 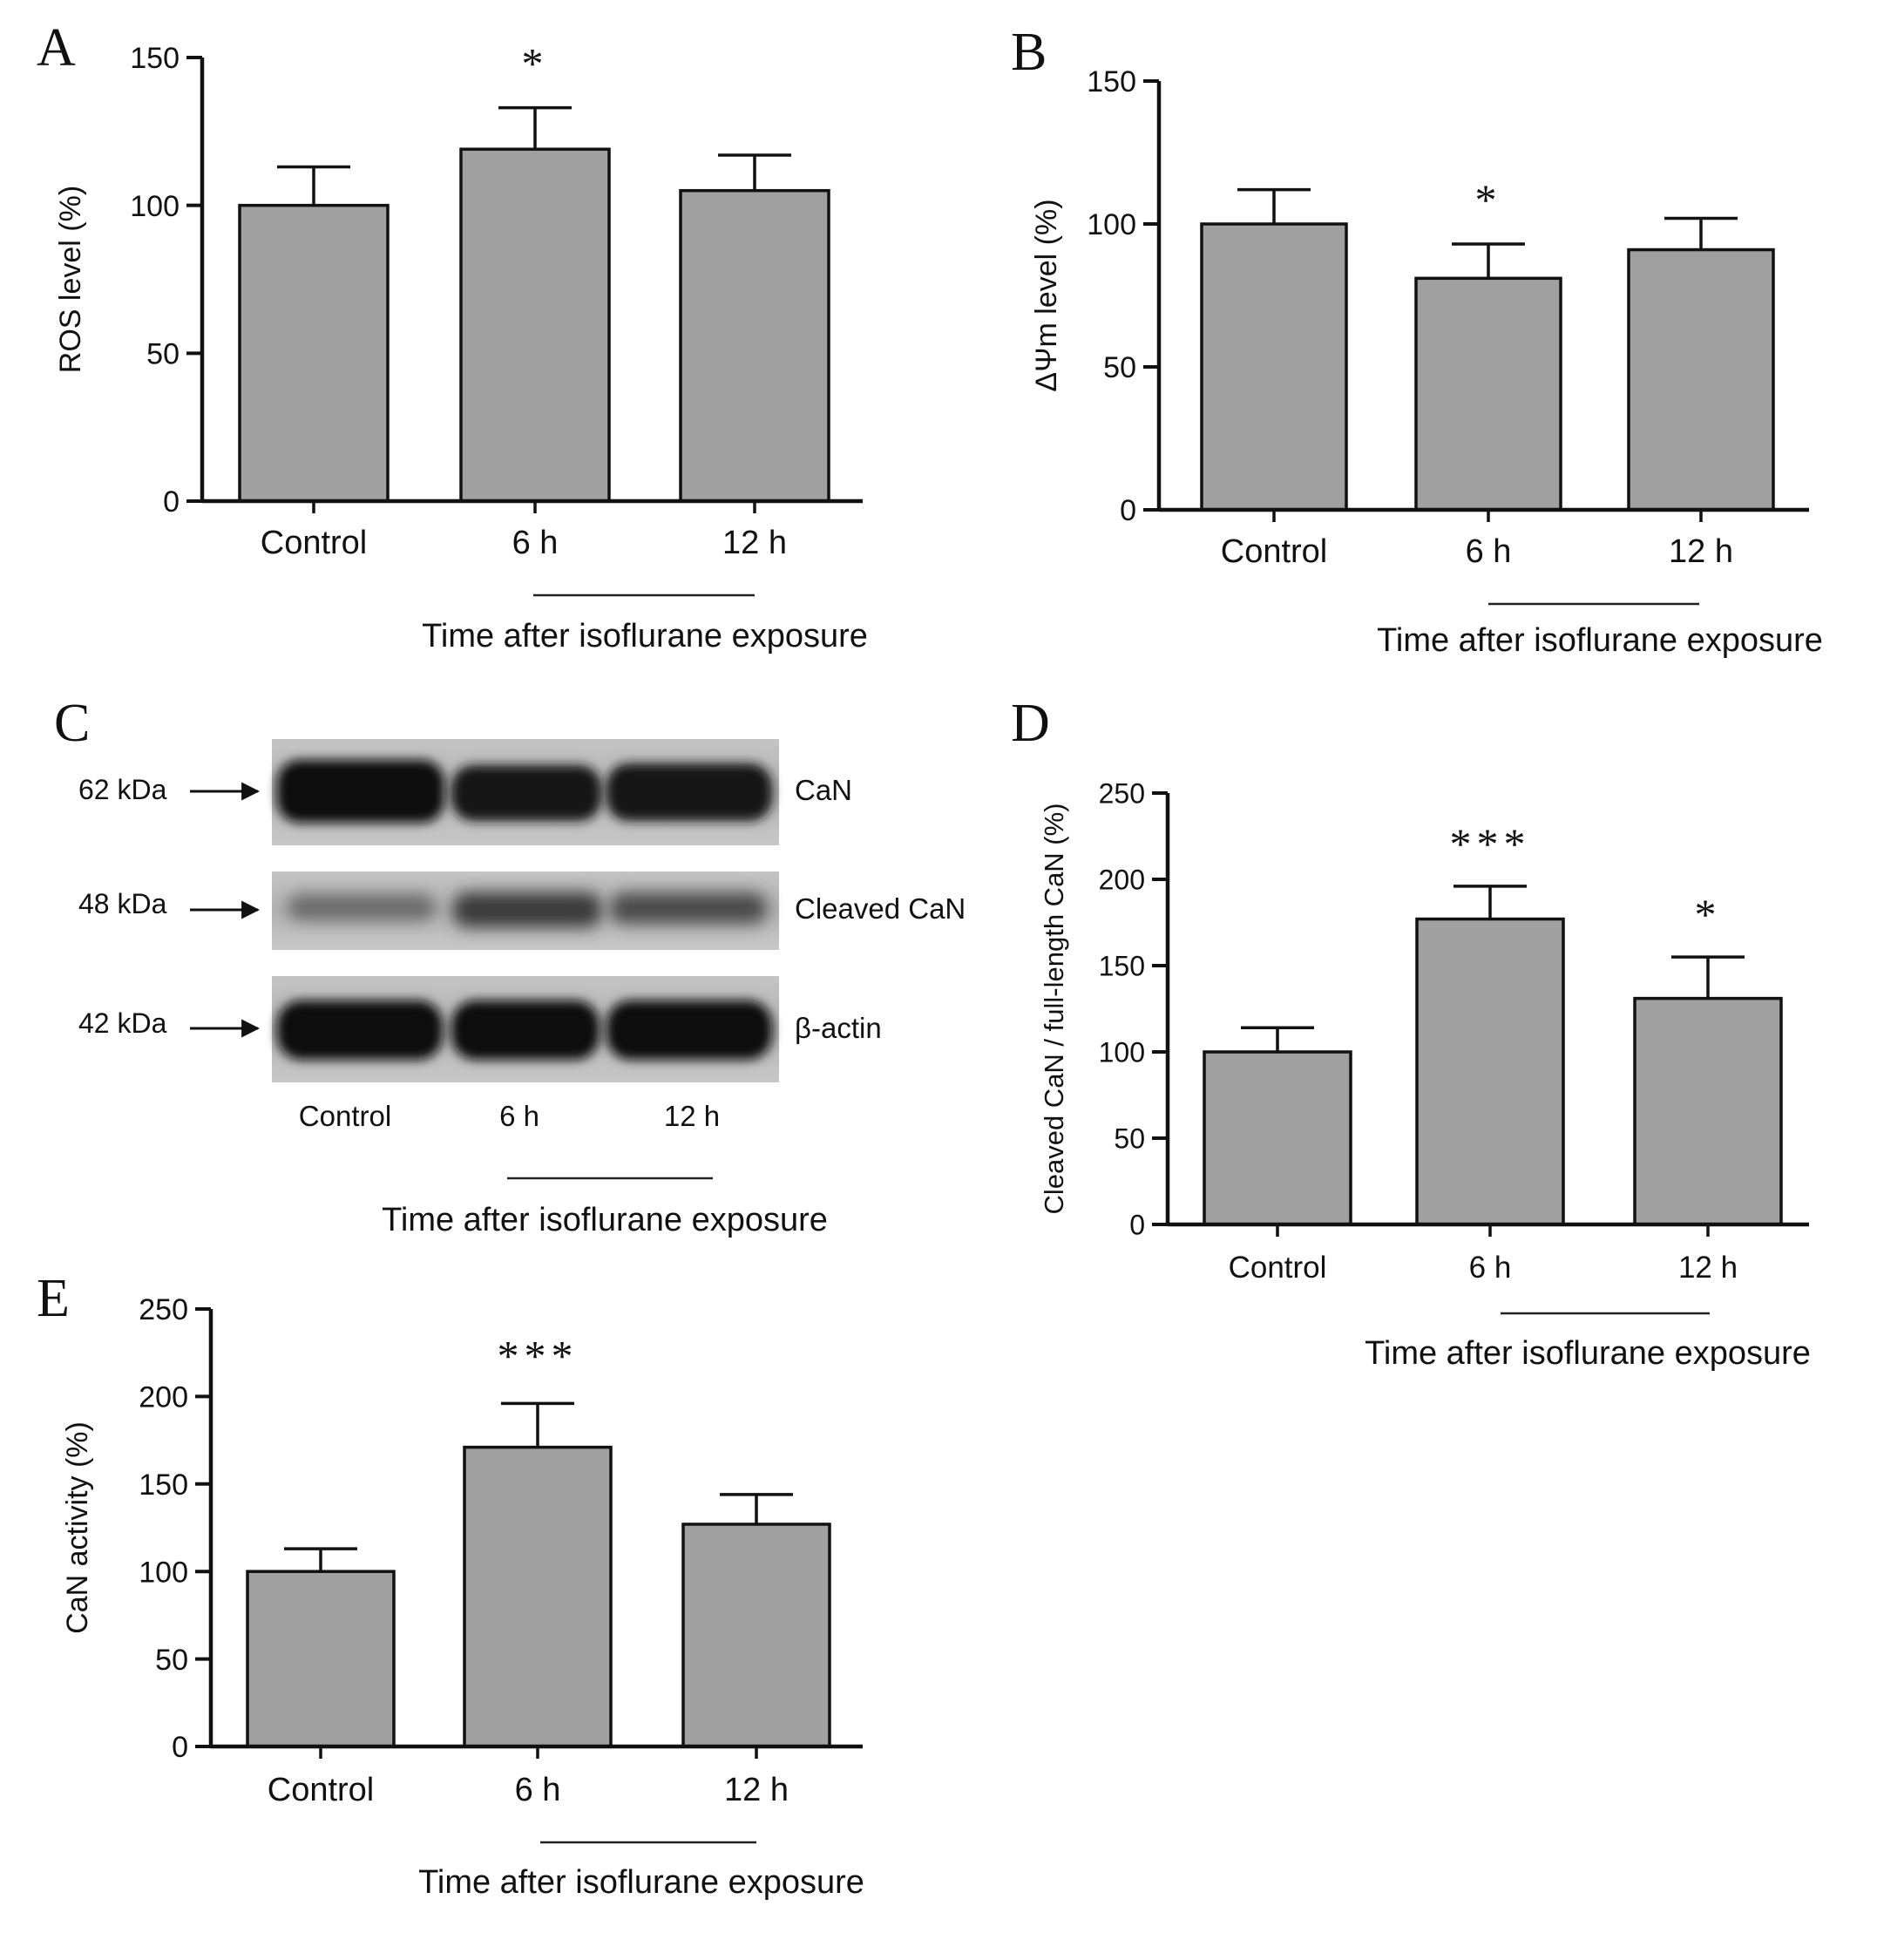 I want to click on lane-label-12h: 12 h, so click(x=692, y=1116).